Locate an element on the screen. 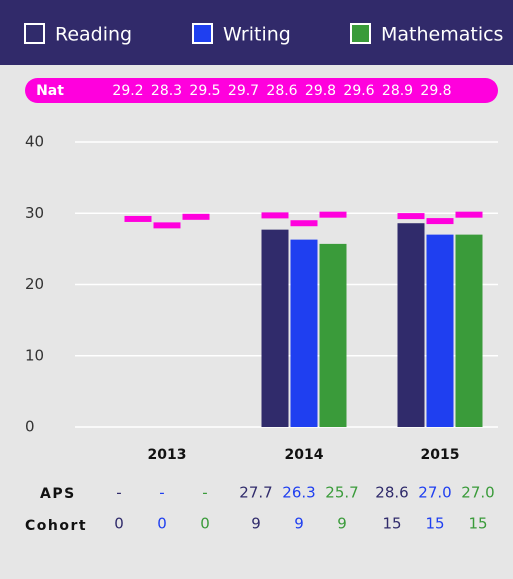  legend-bar is located at coordinates (256, 32).